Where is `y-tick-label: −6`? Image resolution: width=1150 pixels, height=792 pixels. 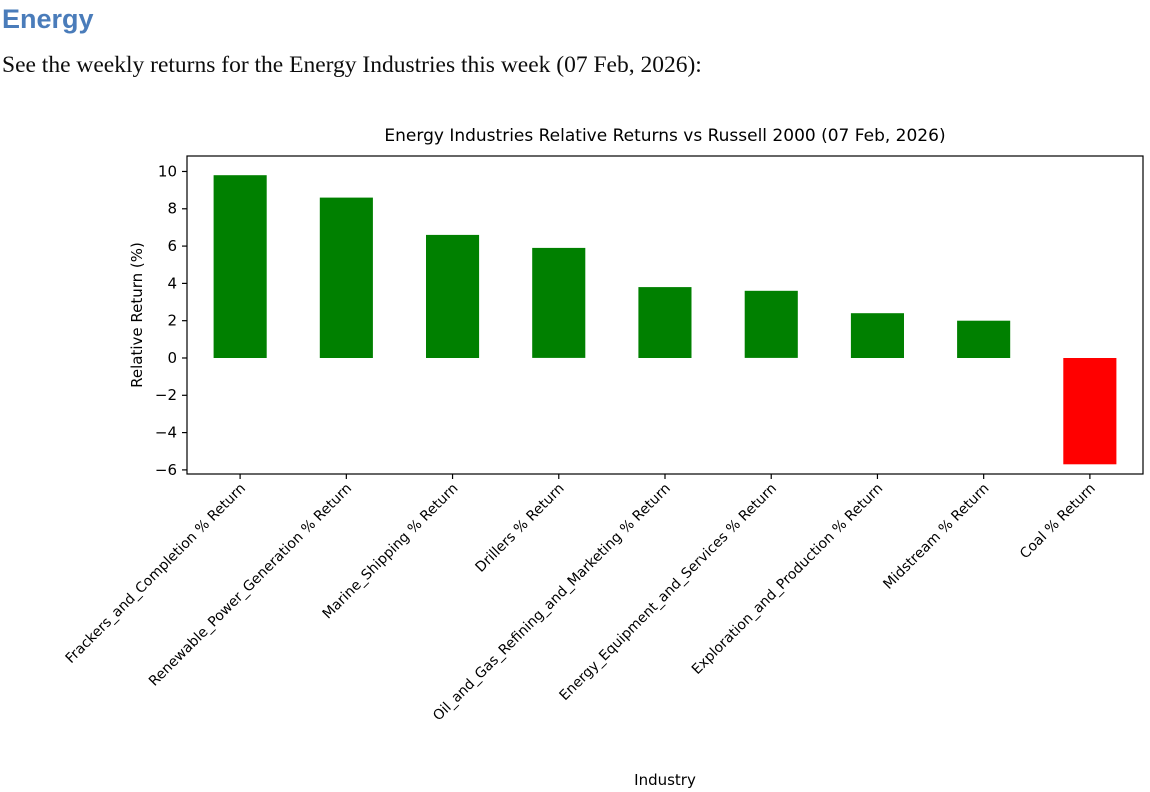
y-tick-label: −6 is located at coordinates (166, 470).